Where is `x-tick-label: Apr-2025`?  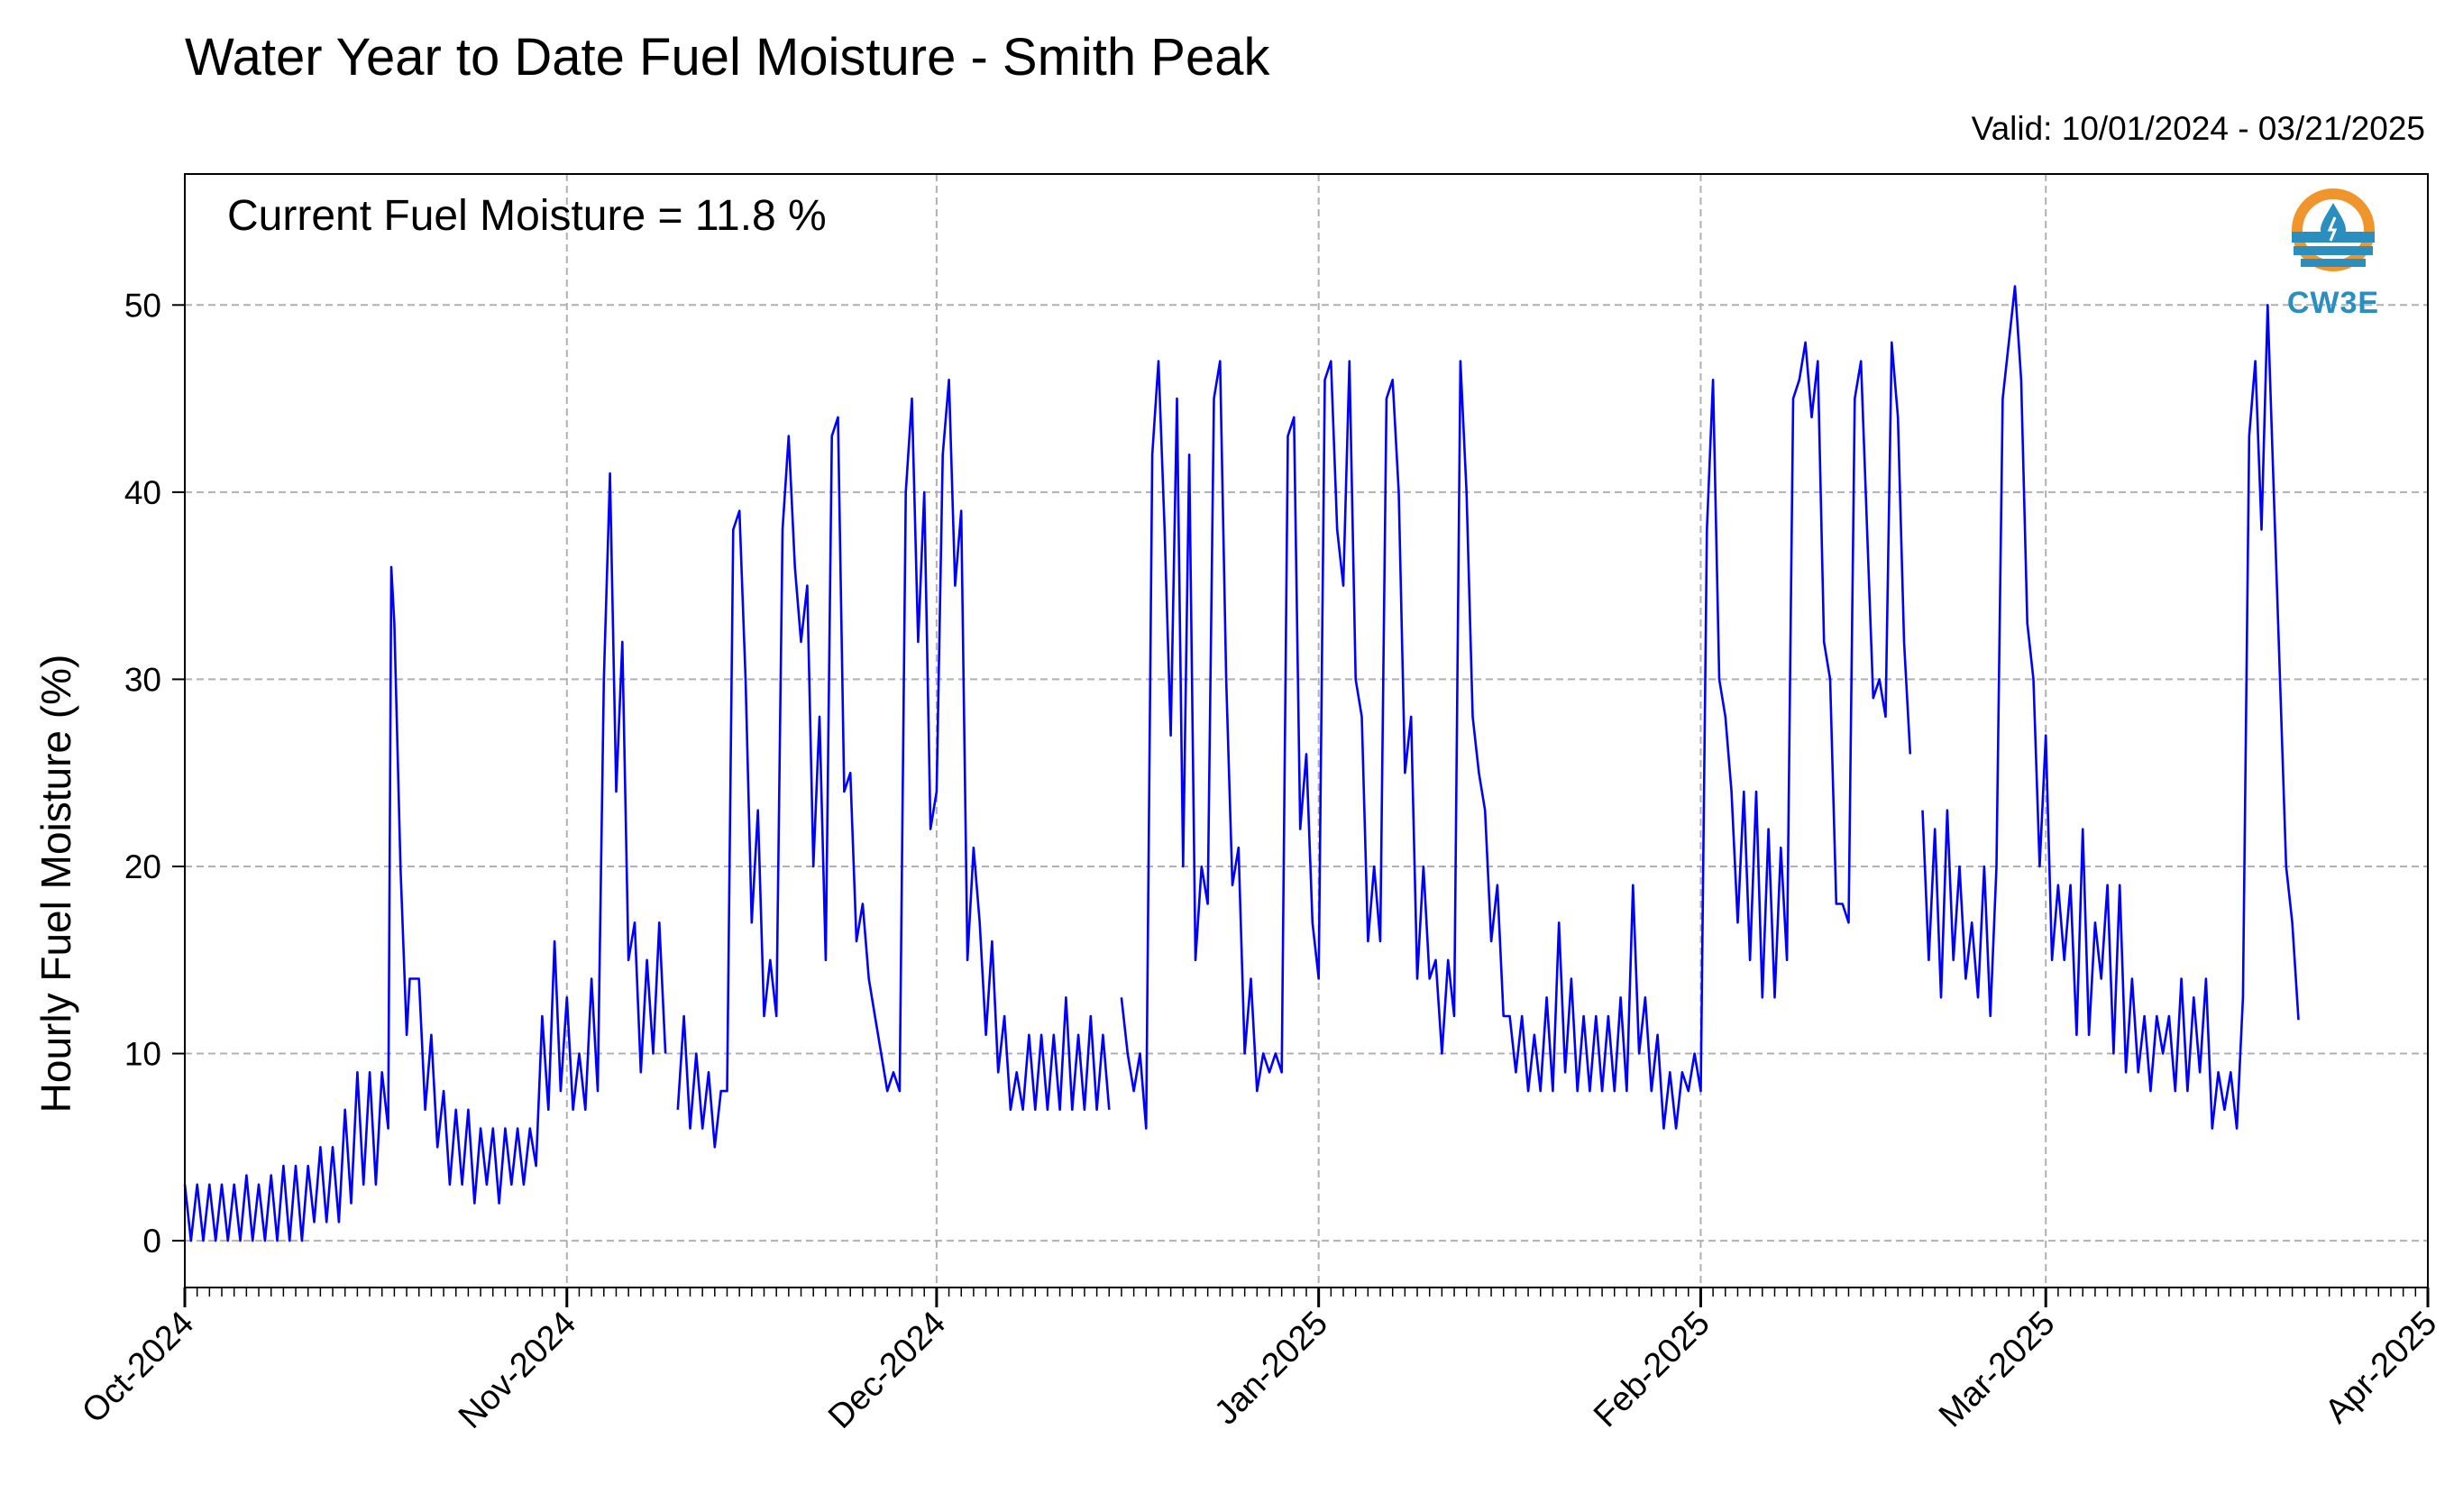
x-tick-label: Apr-2025 is located at coordinates (2381, 1368).